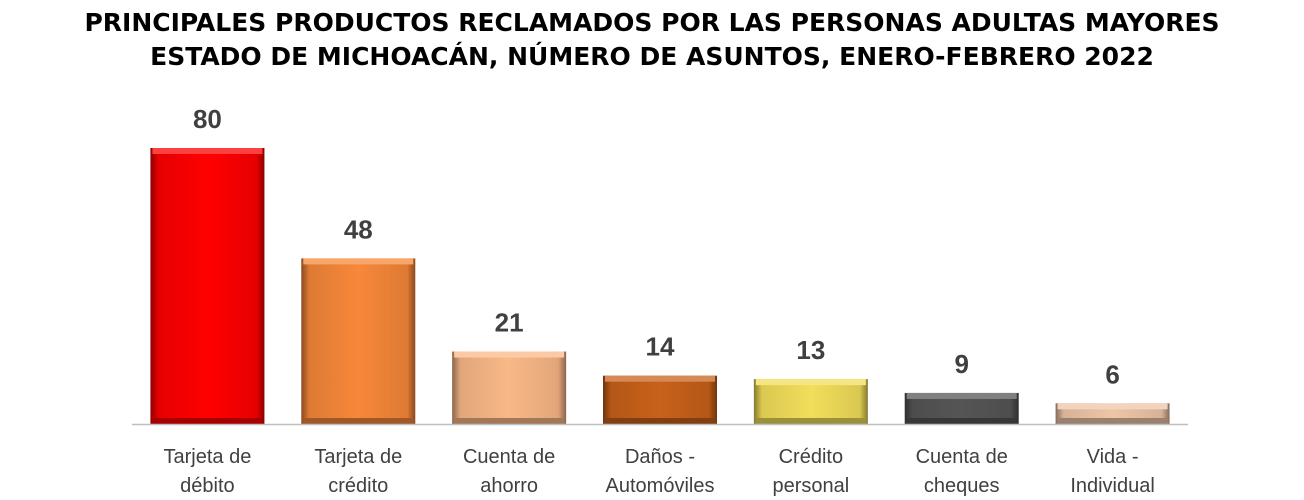 The height and width of the screenshot is (500, 1304). I want to click on category-label: Tarjeta de crédito, so click(358, 471).